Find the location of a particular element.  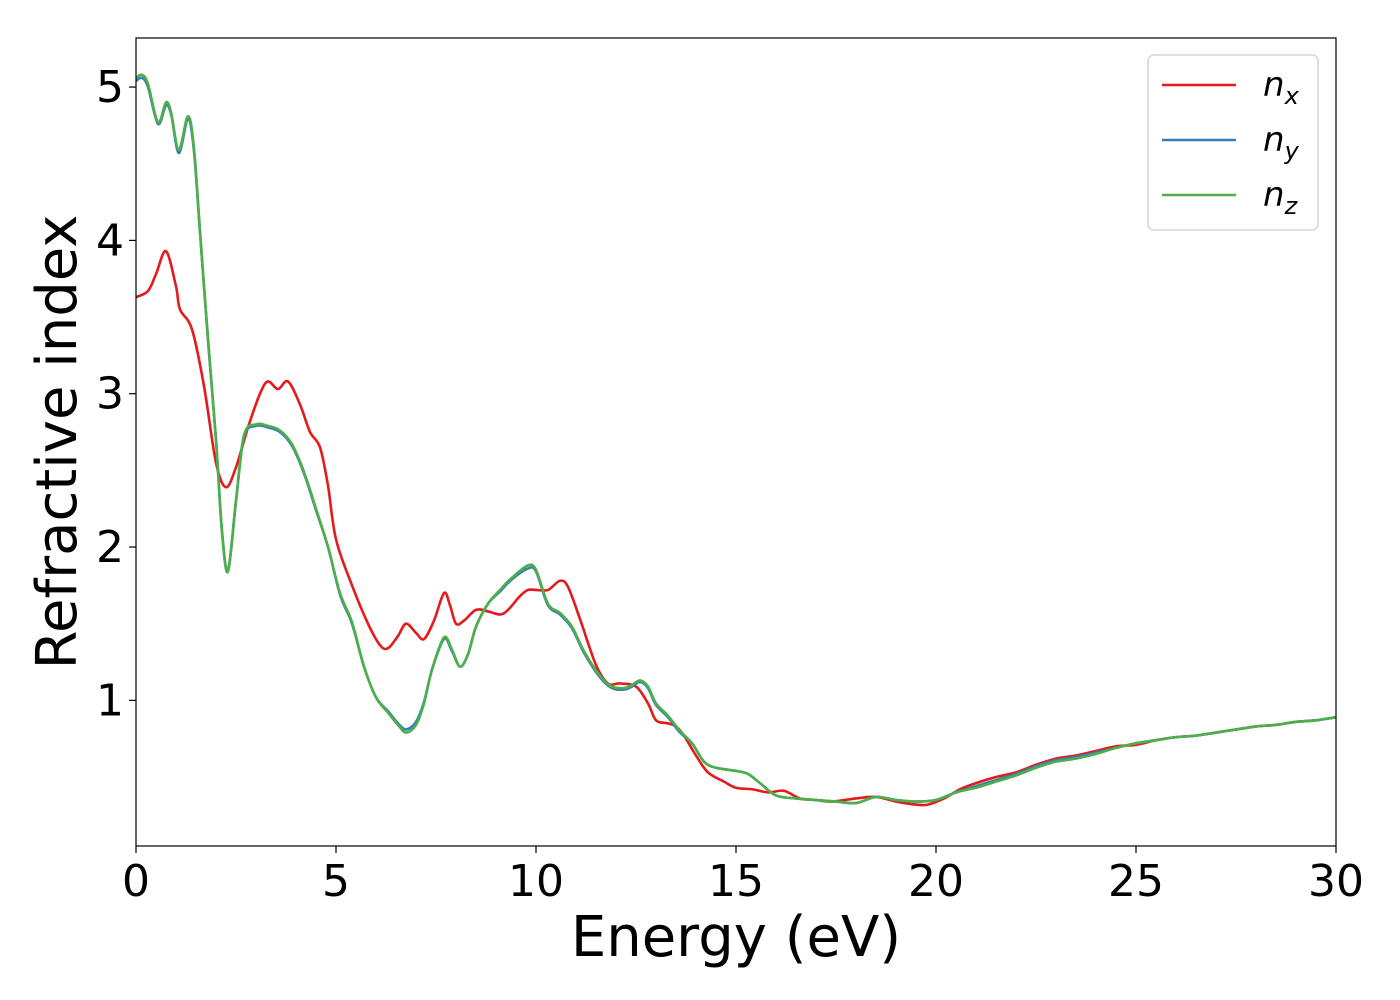

legend: nx ny nz is located at coordinates (1233, 142).